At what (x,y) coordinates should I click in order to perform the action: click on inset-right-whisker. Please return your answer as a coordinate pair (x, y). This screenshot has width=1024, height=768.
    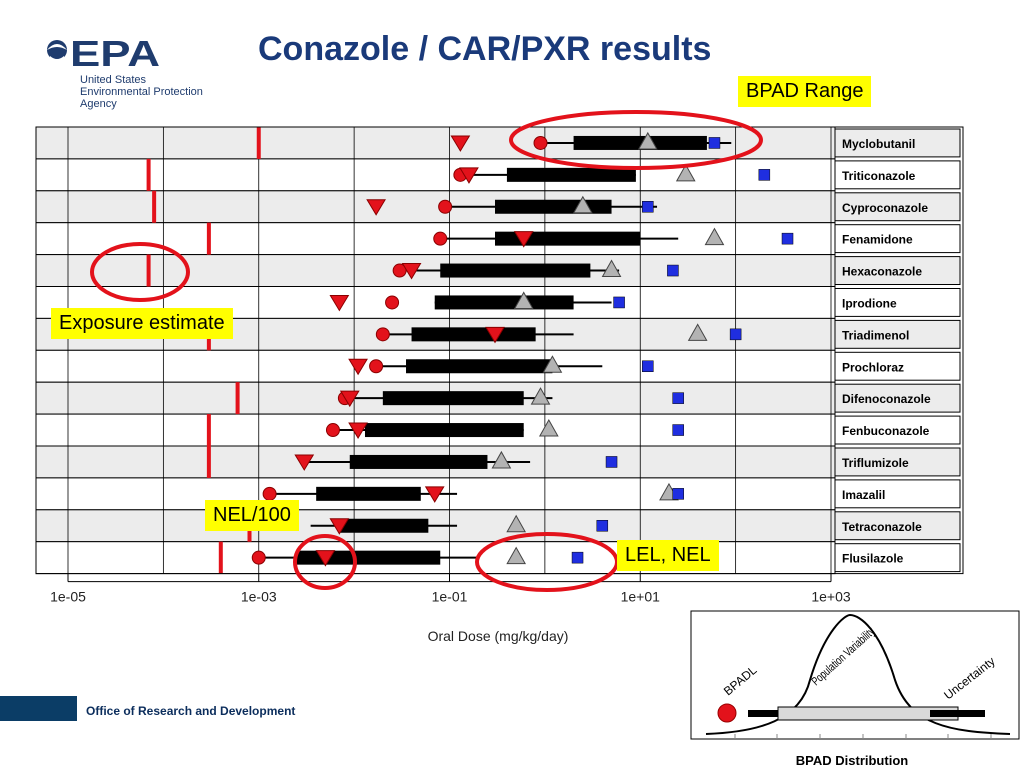
    Looking at the image, I should click on (957, 713).